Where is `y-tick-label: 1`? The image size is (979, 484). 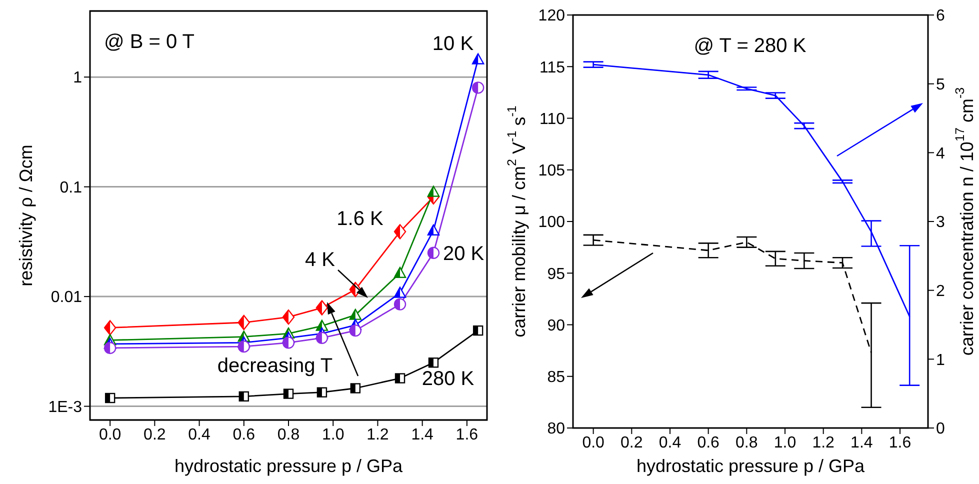
y-tick-label: 1 is located at coordinates (77, 78).